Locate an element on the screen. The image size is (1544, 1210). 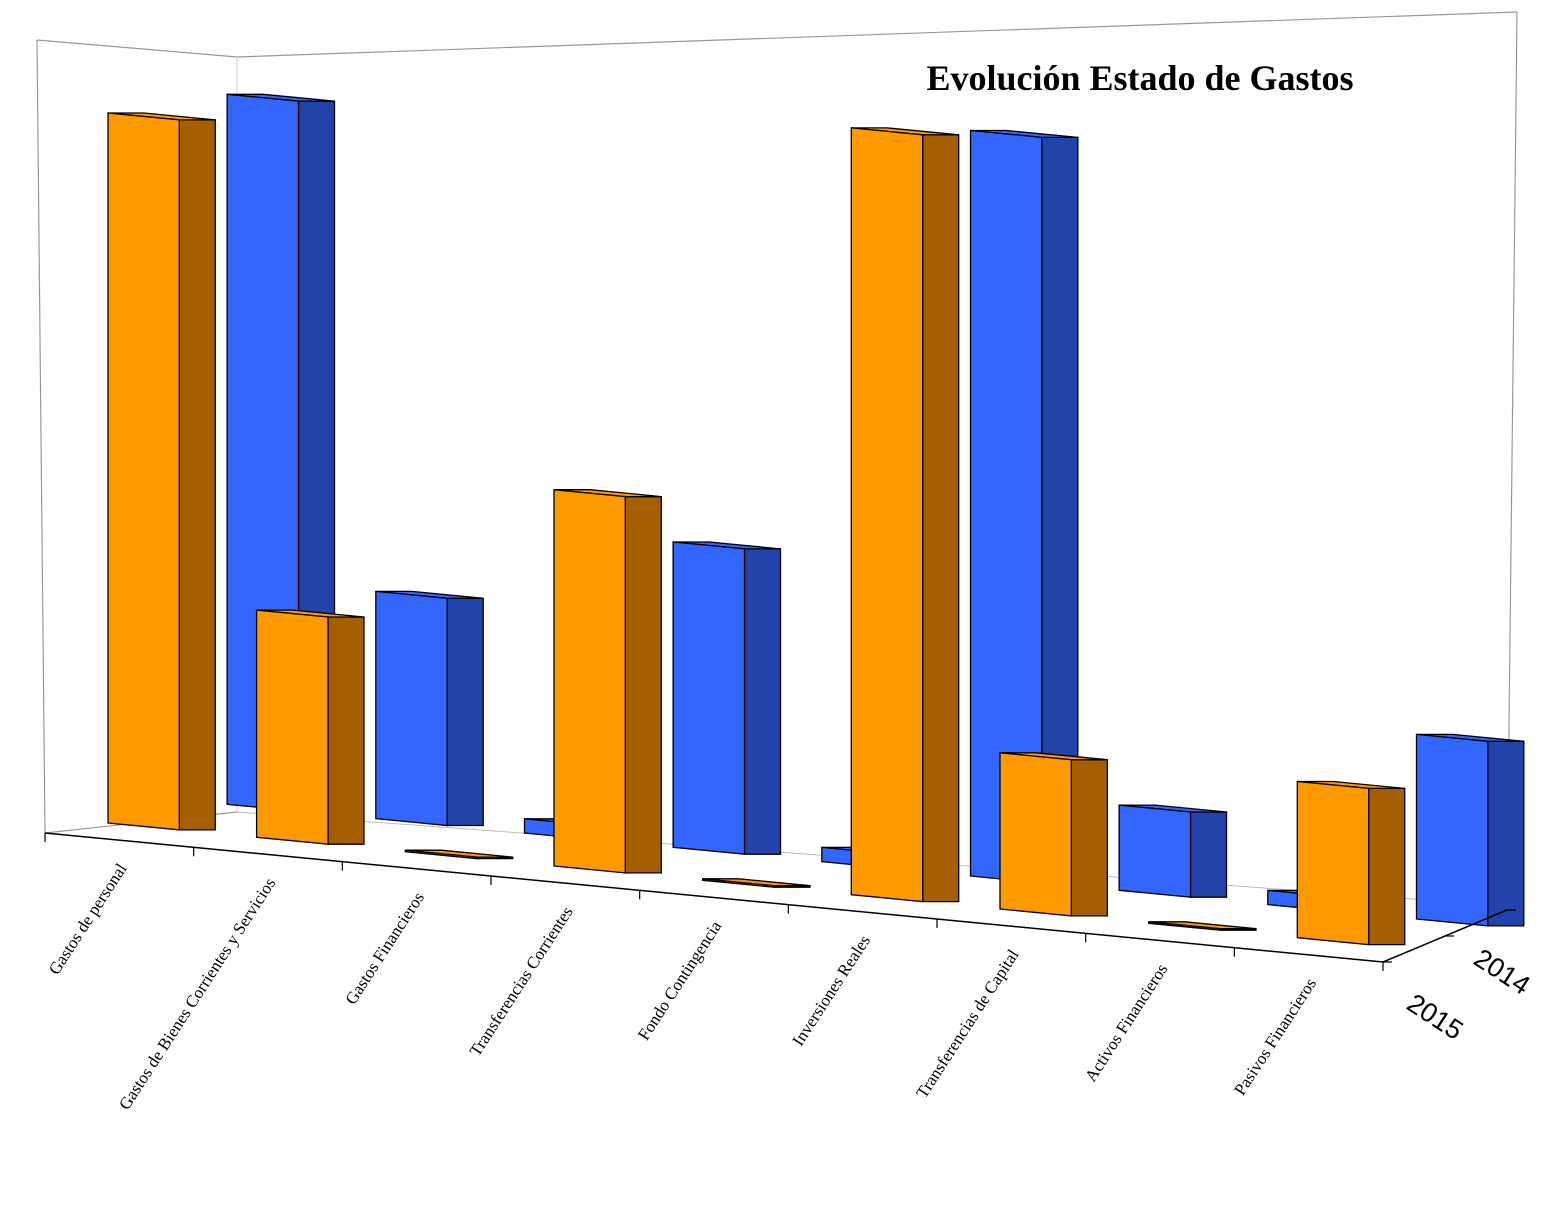
chart-title: Evolución Estado de Gastos is located at coordinates (1139, 78).